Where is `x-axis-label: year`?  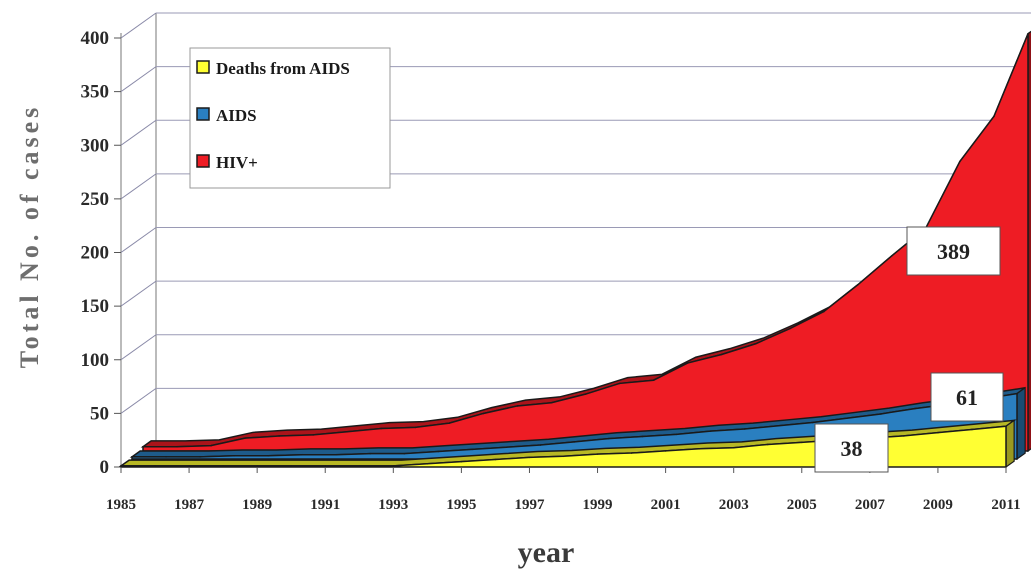
x-axis-label: year is located at coordinates (546, 552).